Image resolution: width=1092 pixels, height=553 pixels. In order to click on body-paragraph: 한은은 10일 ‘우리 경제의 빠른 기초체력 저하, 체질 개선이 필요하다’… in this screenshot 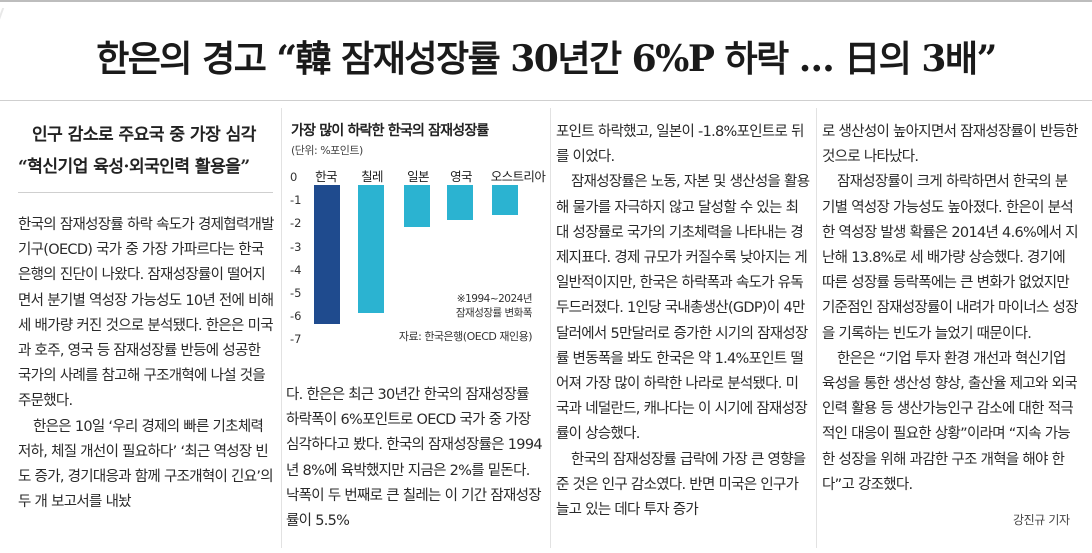, I will do `click(146, 464)`.